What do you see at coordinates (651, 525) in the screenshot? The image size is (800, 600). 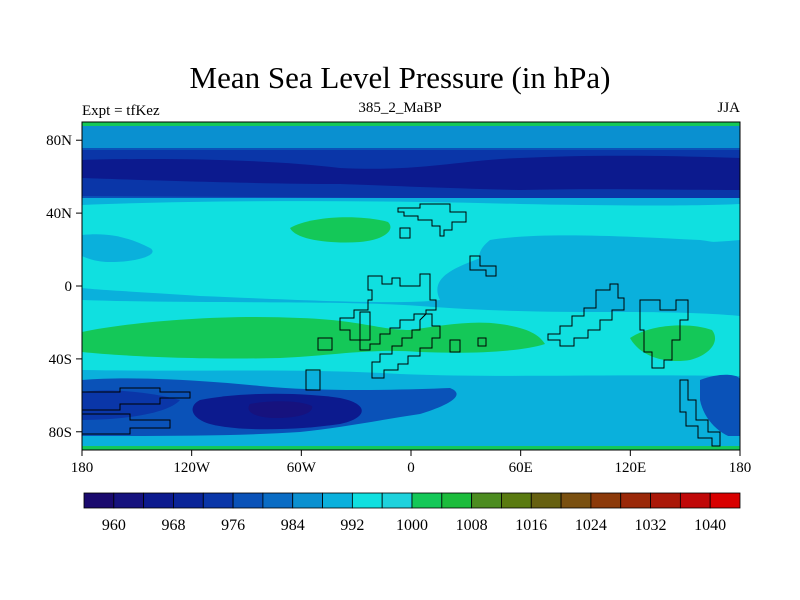 I see `colorbar-label: 1032` at bounding box center [651, 525].